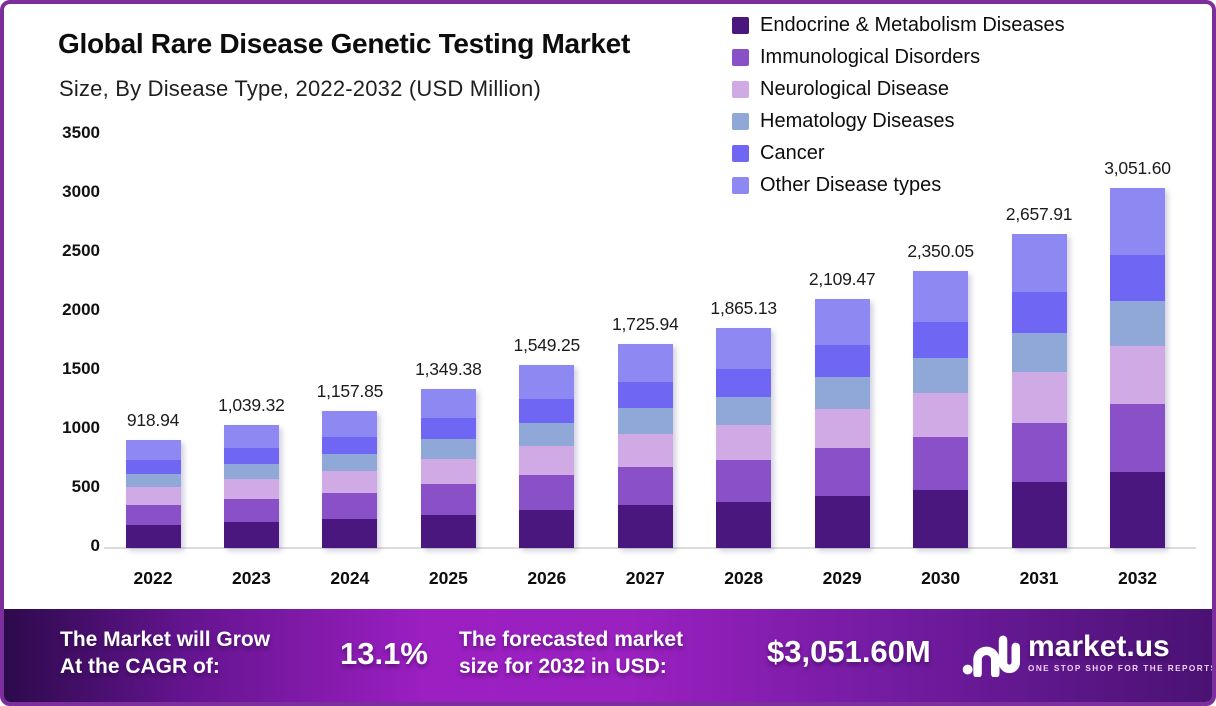  What do you see at coordinates (744, 480) in the screenshot?
I see `bar-segment-2028-immunological-disorders` at bounding box center [744, 480].